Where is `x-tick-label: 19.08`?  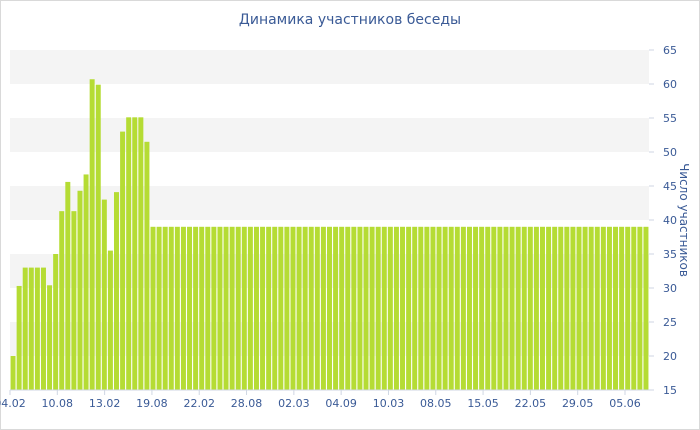
x-tick-label: 19.08 is located at coordinates (152, 403).